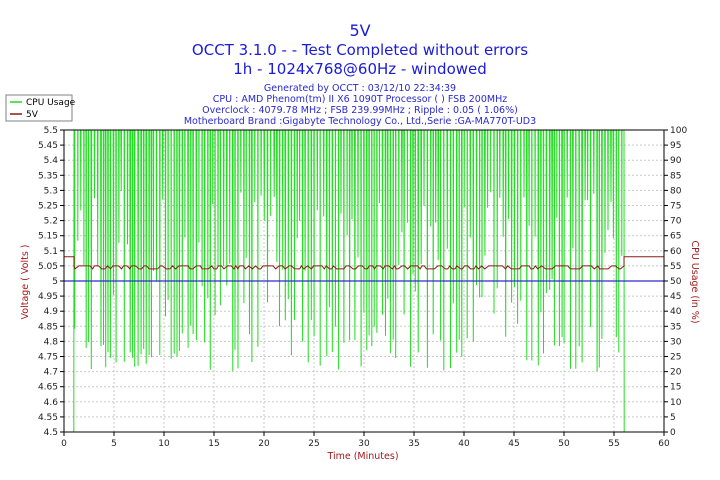 This screenshot has height=480, width=720. I want to click on chart-subtitle-2: 1h - 1024x768@60Hz - windowed, so click(360, 69).